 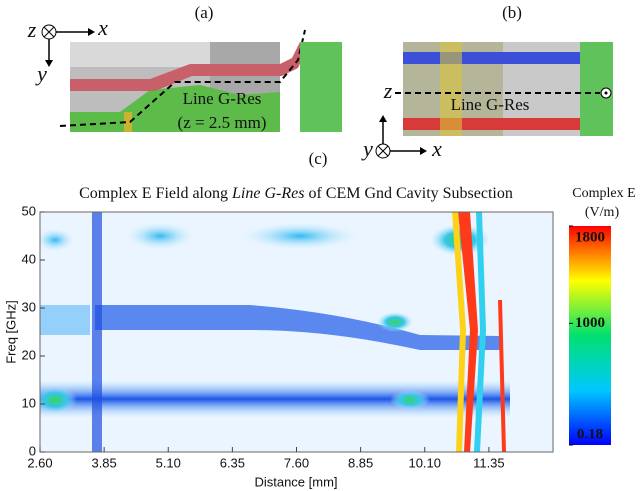 I want to click on x-tick-label: 8.85, so click(x=360, y=462).